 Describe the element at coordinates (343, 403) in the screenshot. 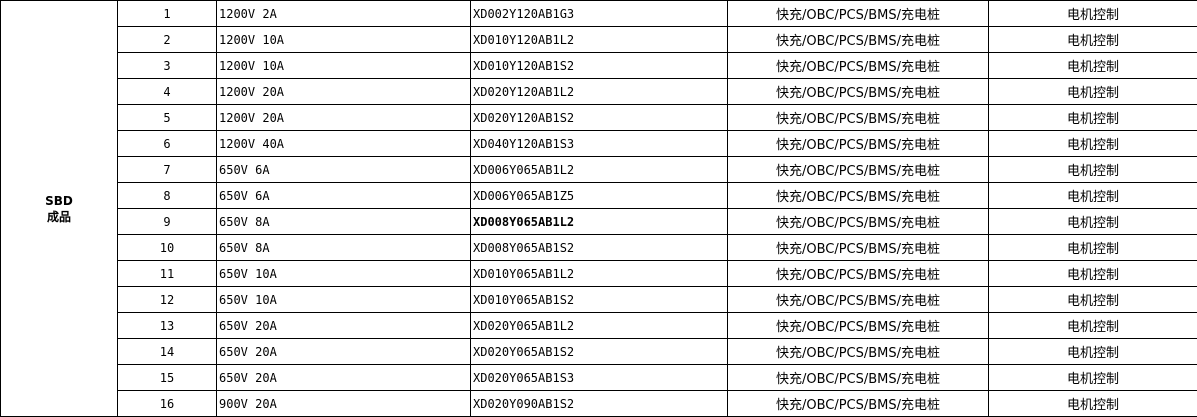

I see `spec-cell: 900V 20A` at that location.